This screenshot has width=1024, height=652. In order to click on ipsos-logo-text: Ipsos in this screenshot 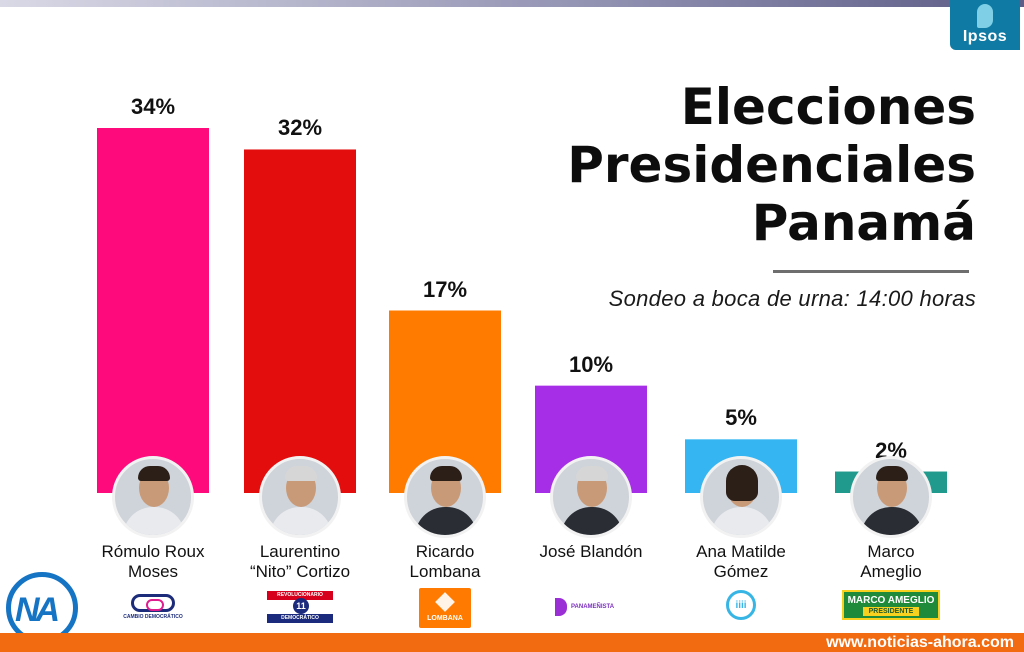, I will do `click(985, 36)`.